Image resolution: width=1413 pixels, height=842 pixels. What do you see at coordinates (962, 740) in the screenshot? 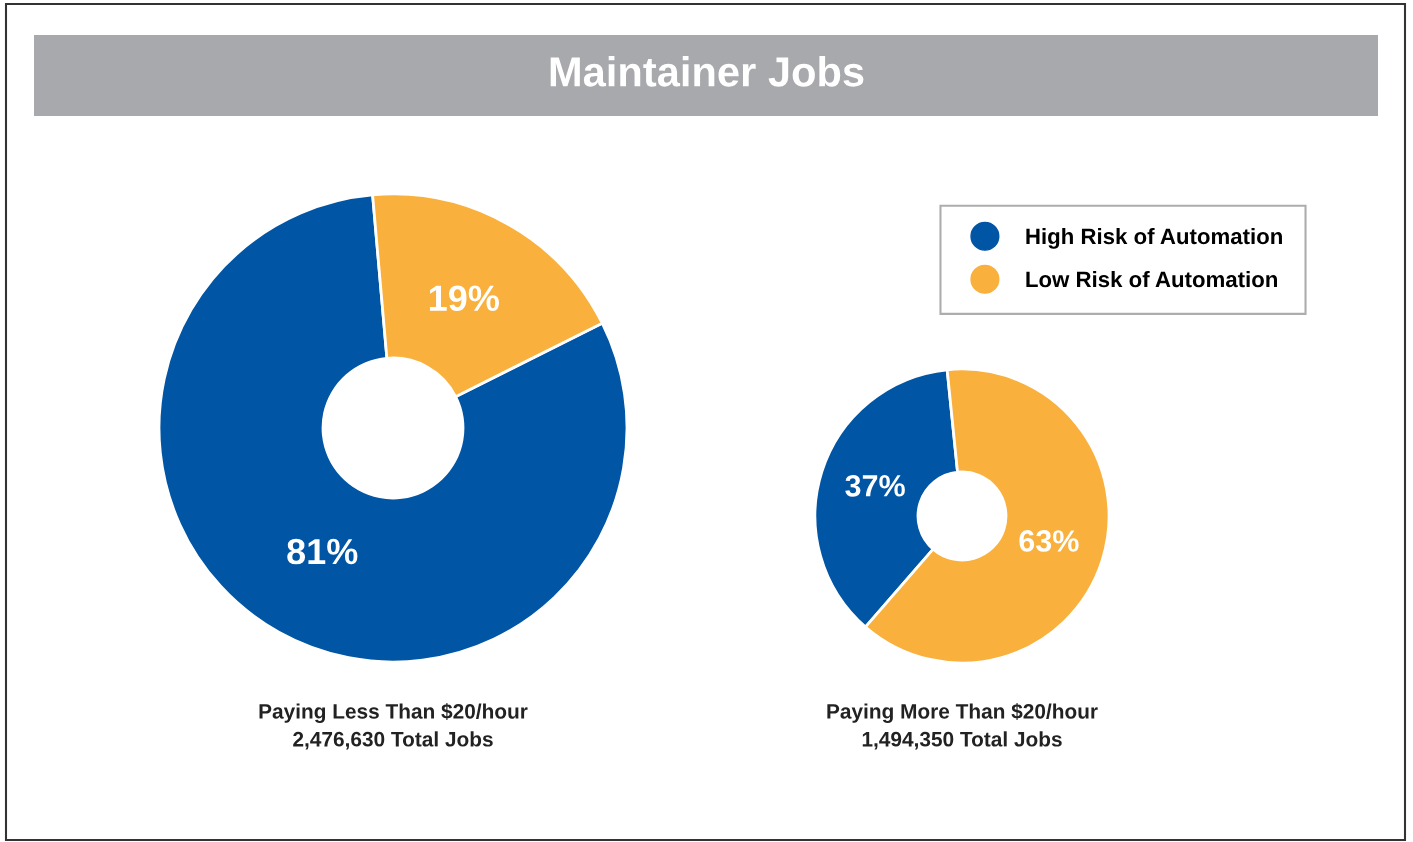
I see `text: 1,494,350 Total Jobs` at bounding box center [962, 740].